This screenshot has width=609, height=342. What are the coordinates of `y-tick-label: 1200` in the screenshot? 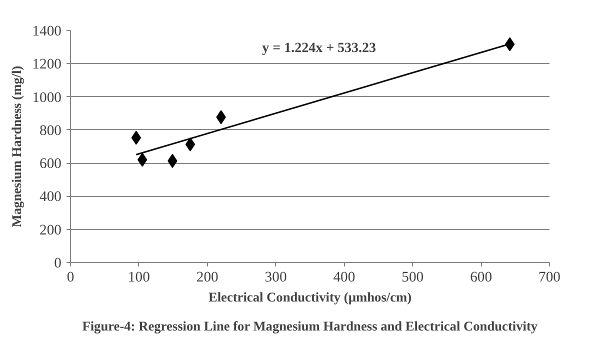 It's located at (47, 64).